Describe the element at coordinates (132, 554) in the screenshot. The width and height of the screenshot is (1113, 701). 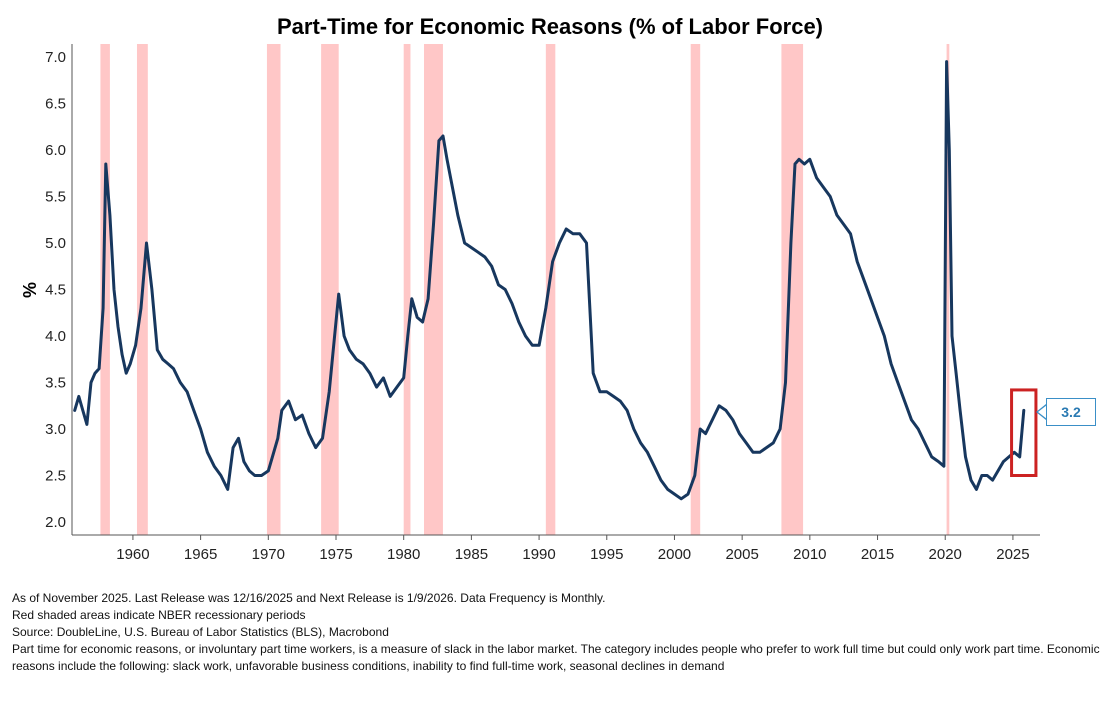
I see `x-tick-label-0: 1960` at that location.